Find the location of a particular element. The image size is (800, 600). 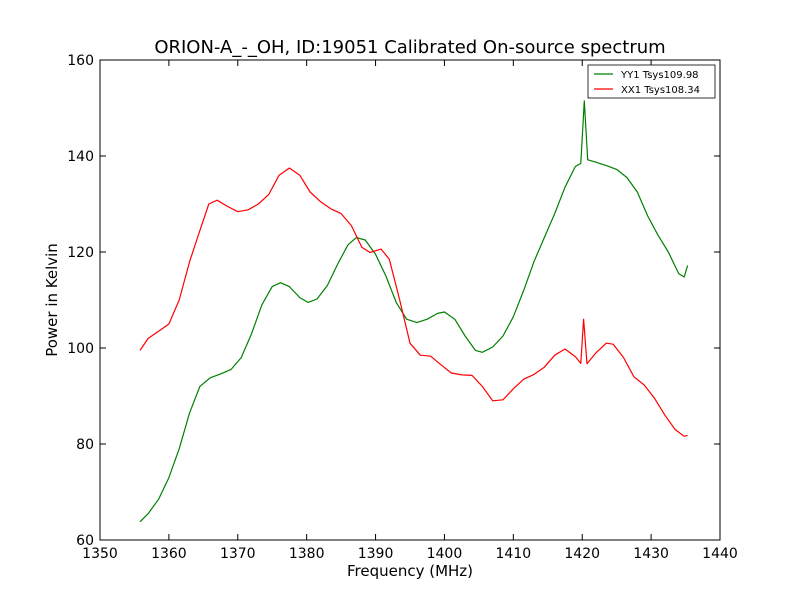

y-tick-label: 140 is located at coordinates (80, 157).